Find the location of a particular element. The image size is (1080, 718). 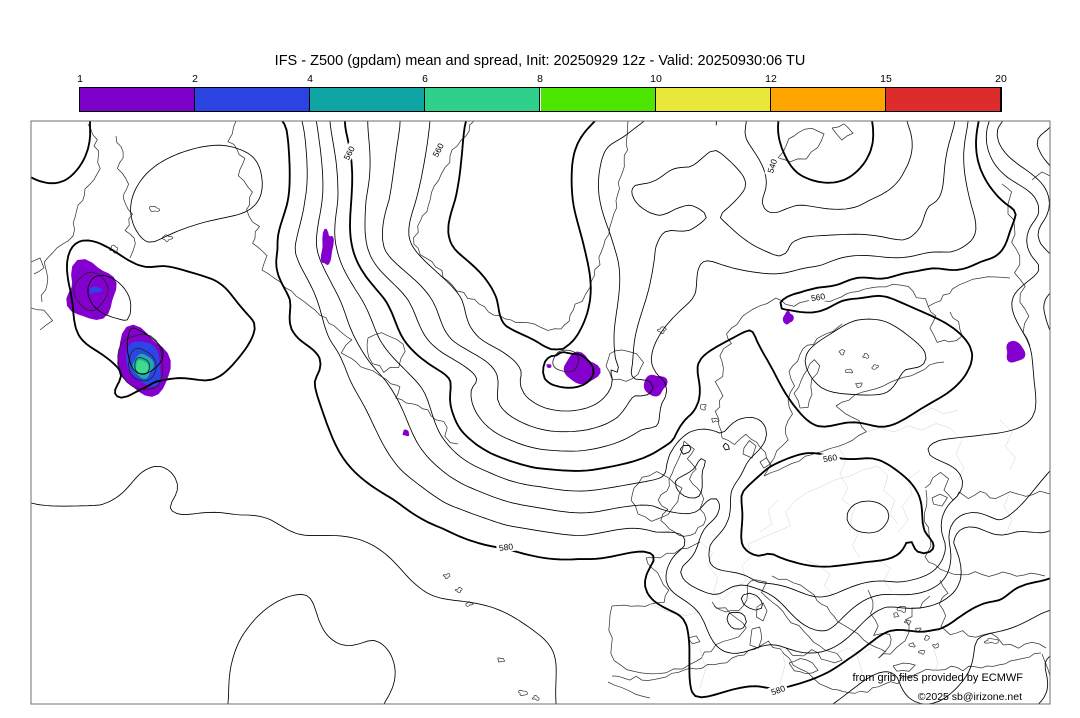

svg-text: 540 is located at coordinates (772, 166).